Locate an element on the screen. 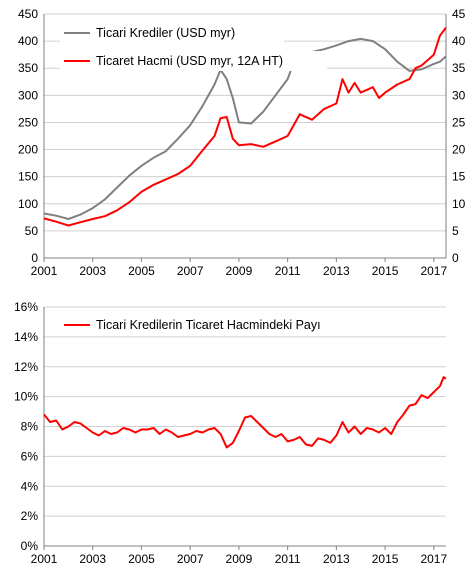 The image size is (474, 579). left-axis-tick-label: 16% is located at coordinates (26, 307).